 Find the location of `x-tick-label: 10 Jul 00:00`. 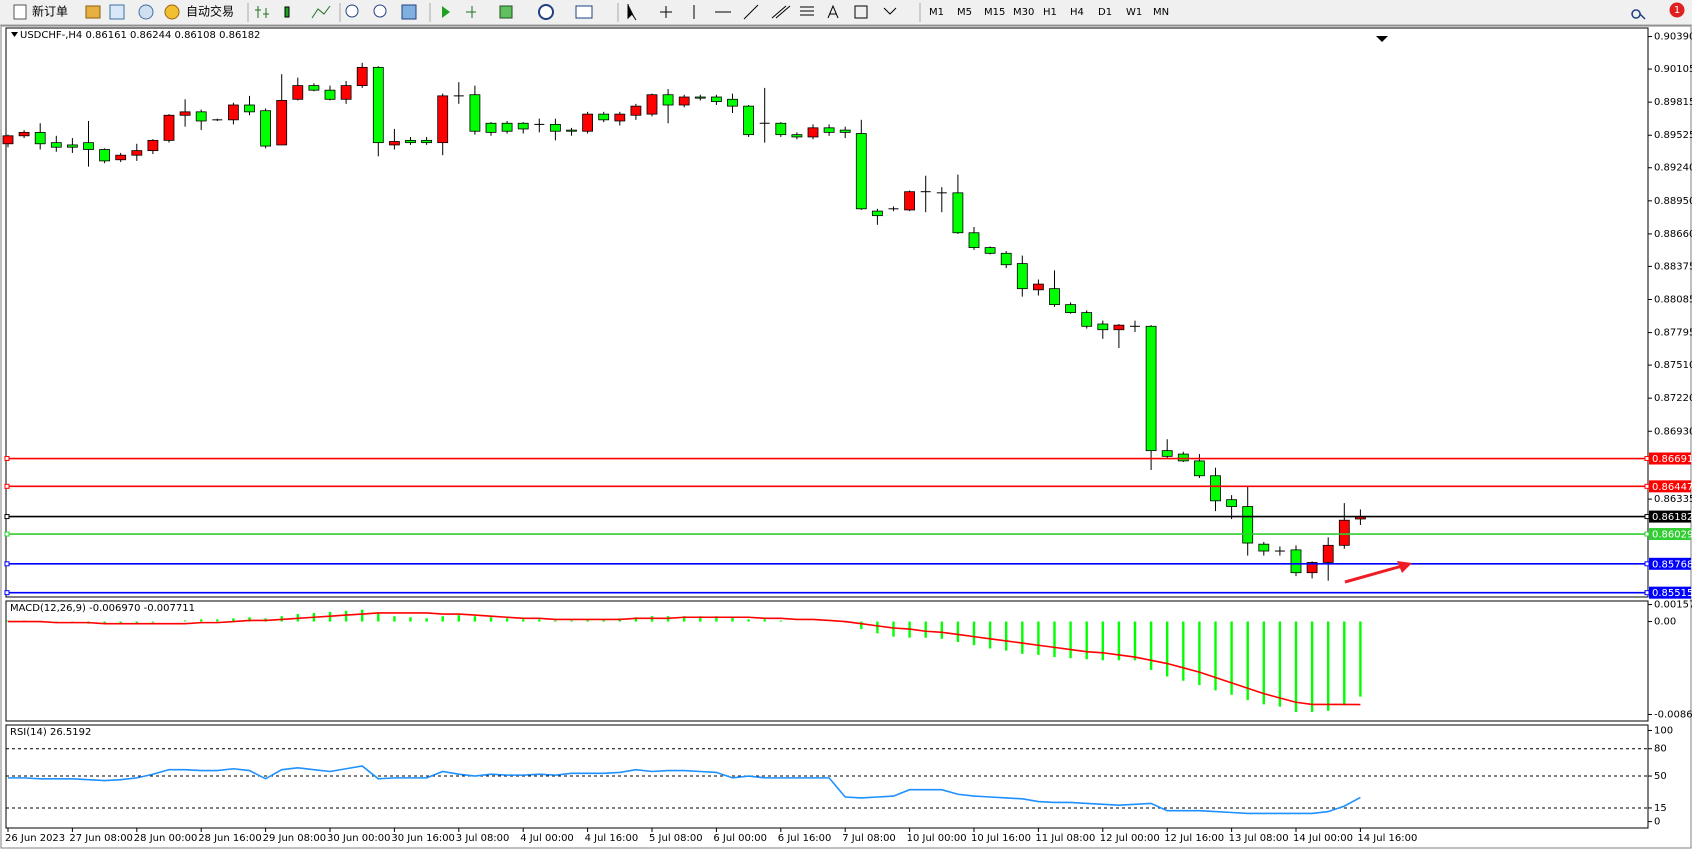

x-tick-label: 10 Jul 00:00 is located at coordinates (937, 838).